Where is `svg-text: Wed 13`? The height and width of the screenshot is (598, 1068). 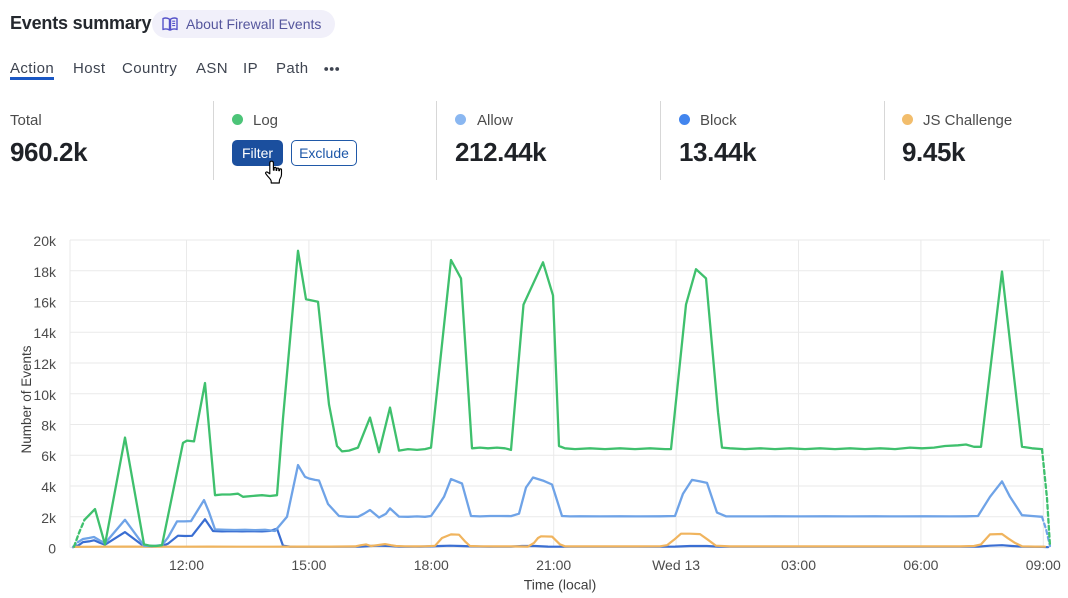 svg-text: Wed 13 is located at coordinates (676, 565).